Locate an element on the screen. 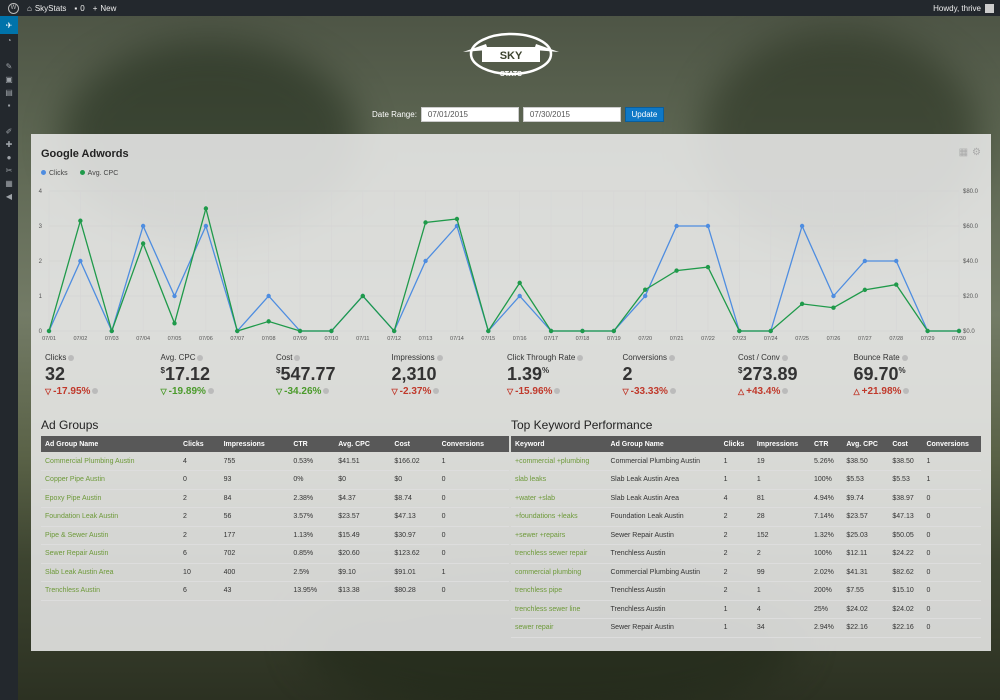 This screenshot has height=700, width=1000. update-button: Update is located at coordinates (644, 114).